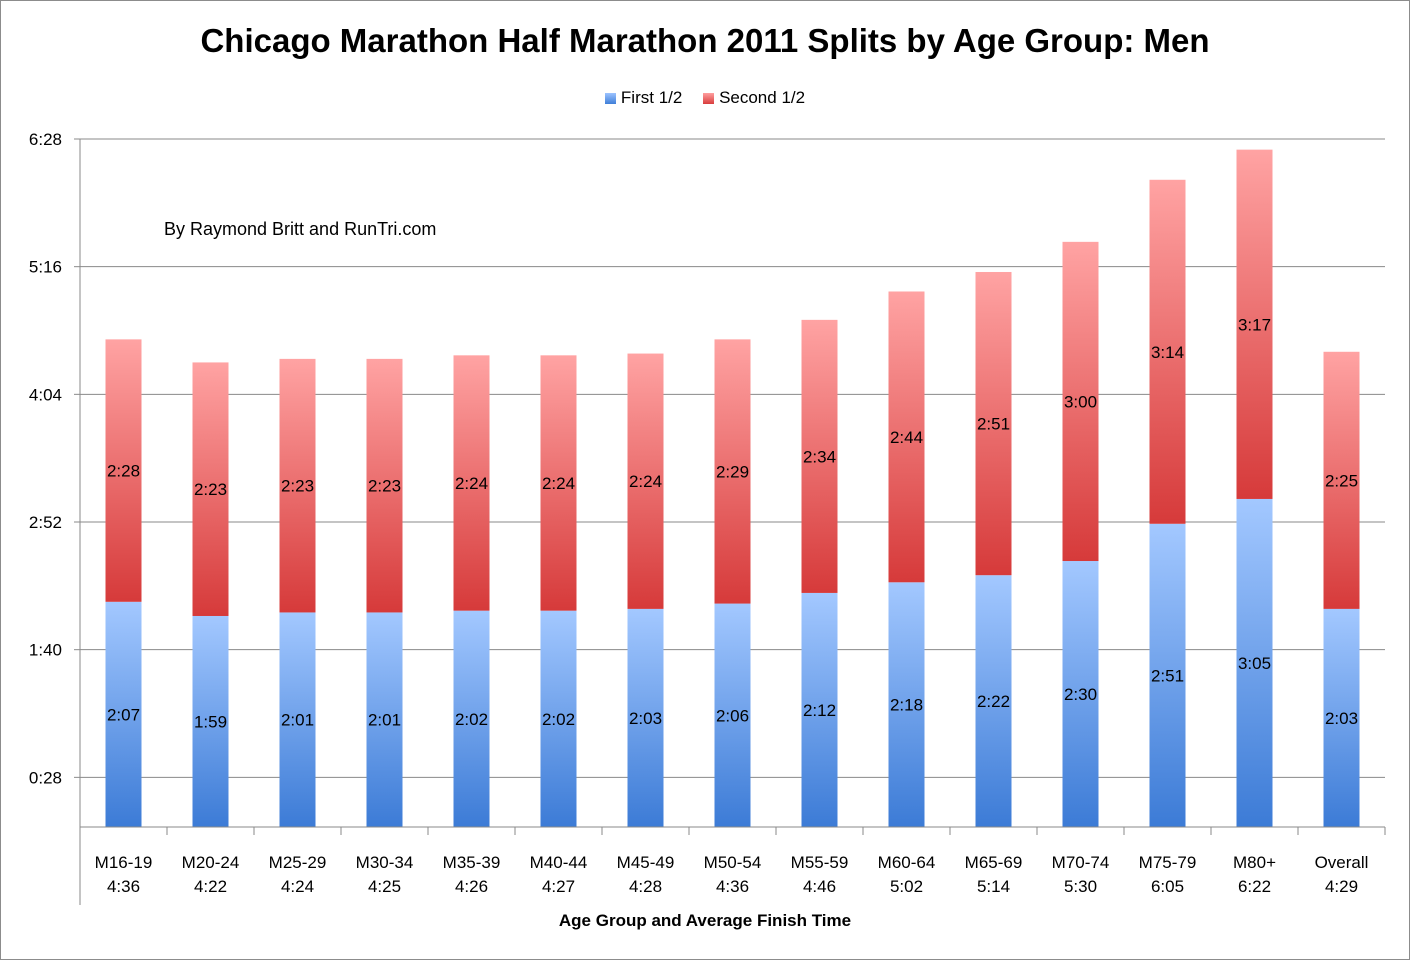 The image size is (1410, 960). I want to click on legend-swatch-first-half, so click(610, 98).